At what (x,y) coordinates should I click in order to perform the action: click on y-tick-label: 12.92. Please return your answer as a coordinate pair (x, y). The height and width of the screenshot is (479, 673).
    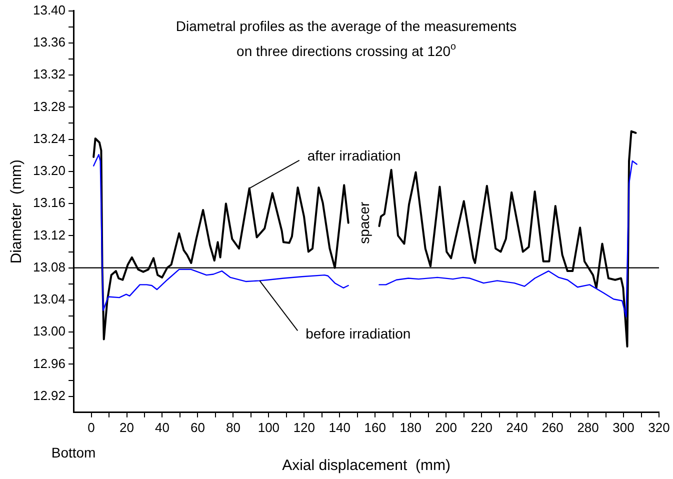
    Looking at the image, I should click on (49, 395).